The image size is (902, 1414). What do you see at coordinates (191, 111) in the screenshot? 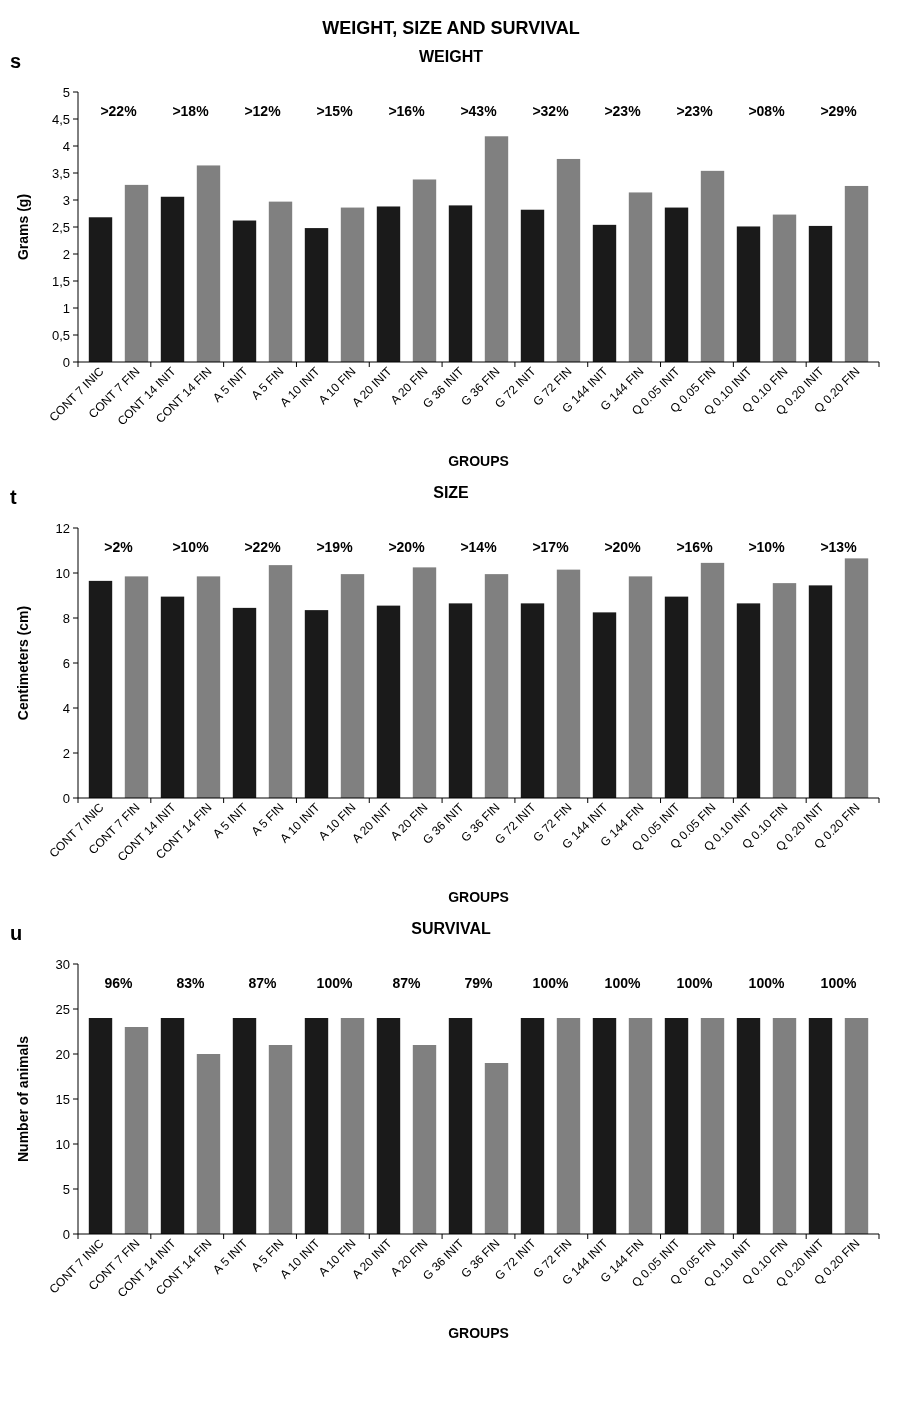
I see `annotation: >18%` at bounding box center [191, 111].